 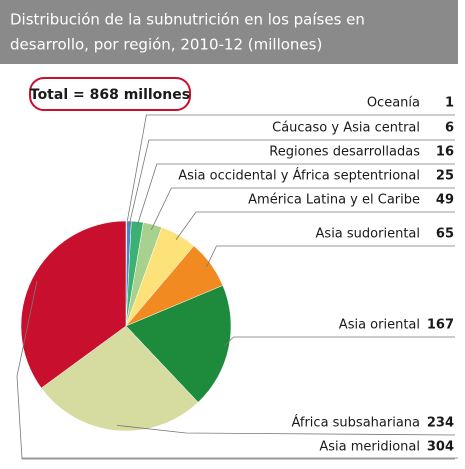 I want to click on legend-label: Cáucaso y Asia central, so click(x=346, y=128).